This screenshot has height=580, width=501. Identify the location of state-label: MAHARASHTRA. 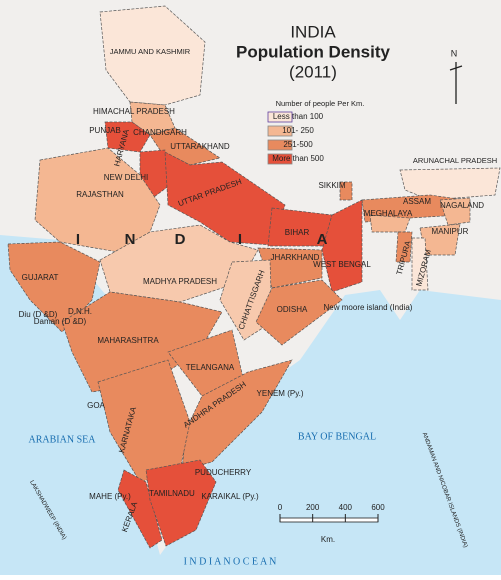
(128, 340).